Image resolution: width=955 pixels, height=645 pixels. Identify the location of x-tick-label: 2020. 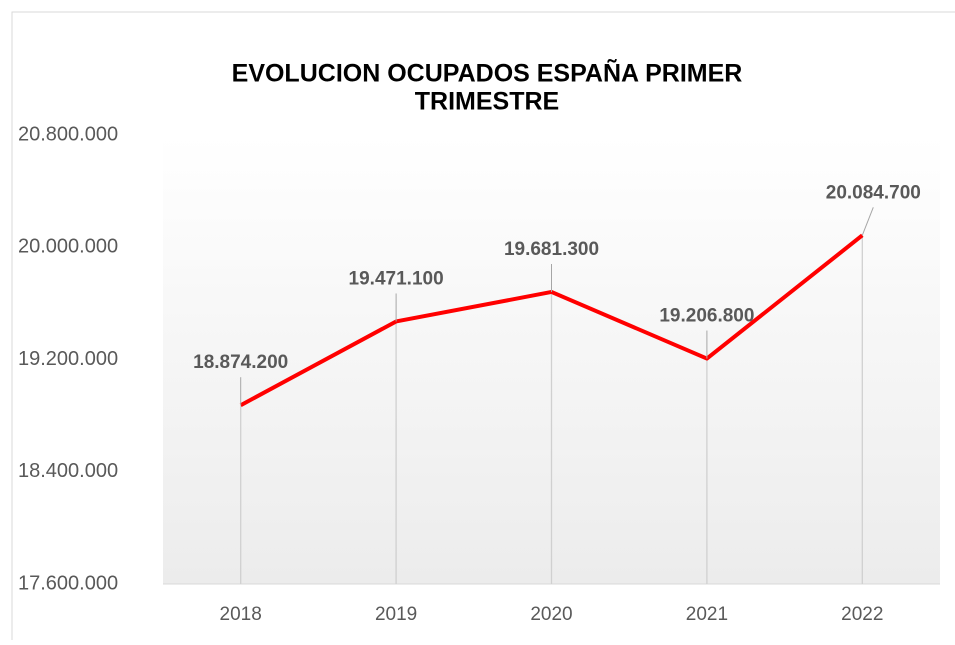
(551, 614).